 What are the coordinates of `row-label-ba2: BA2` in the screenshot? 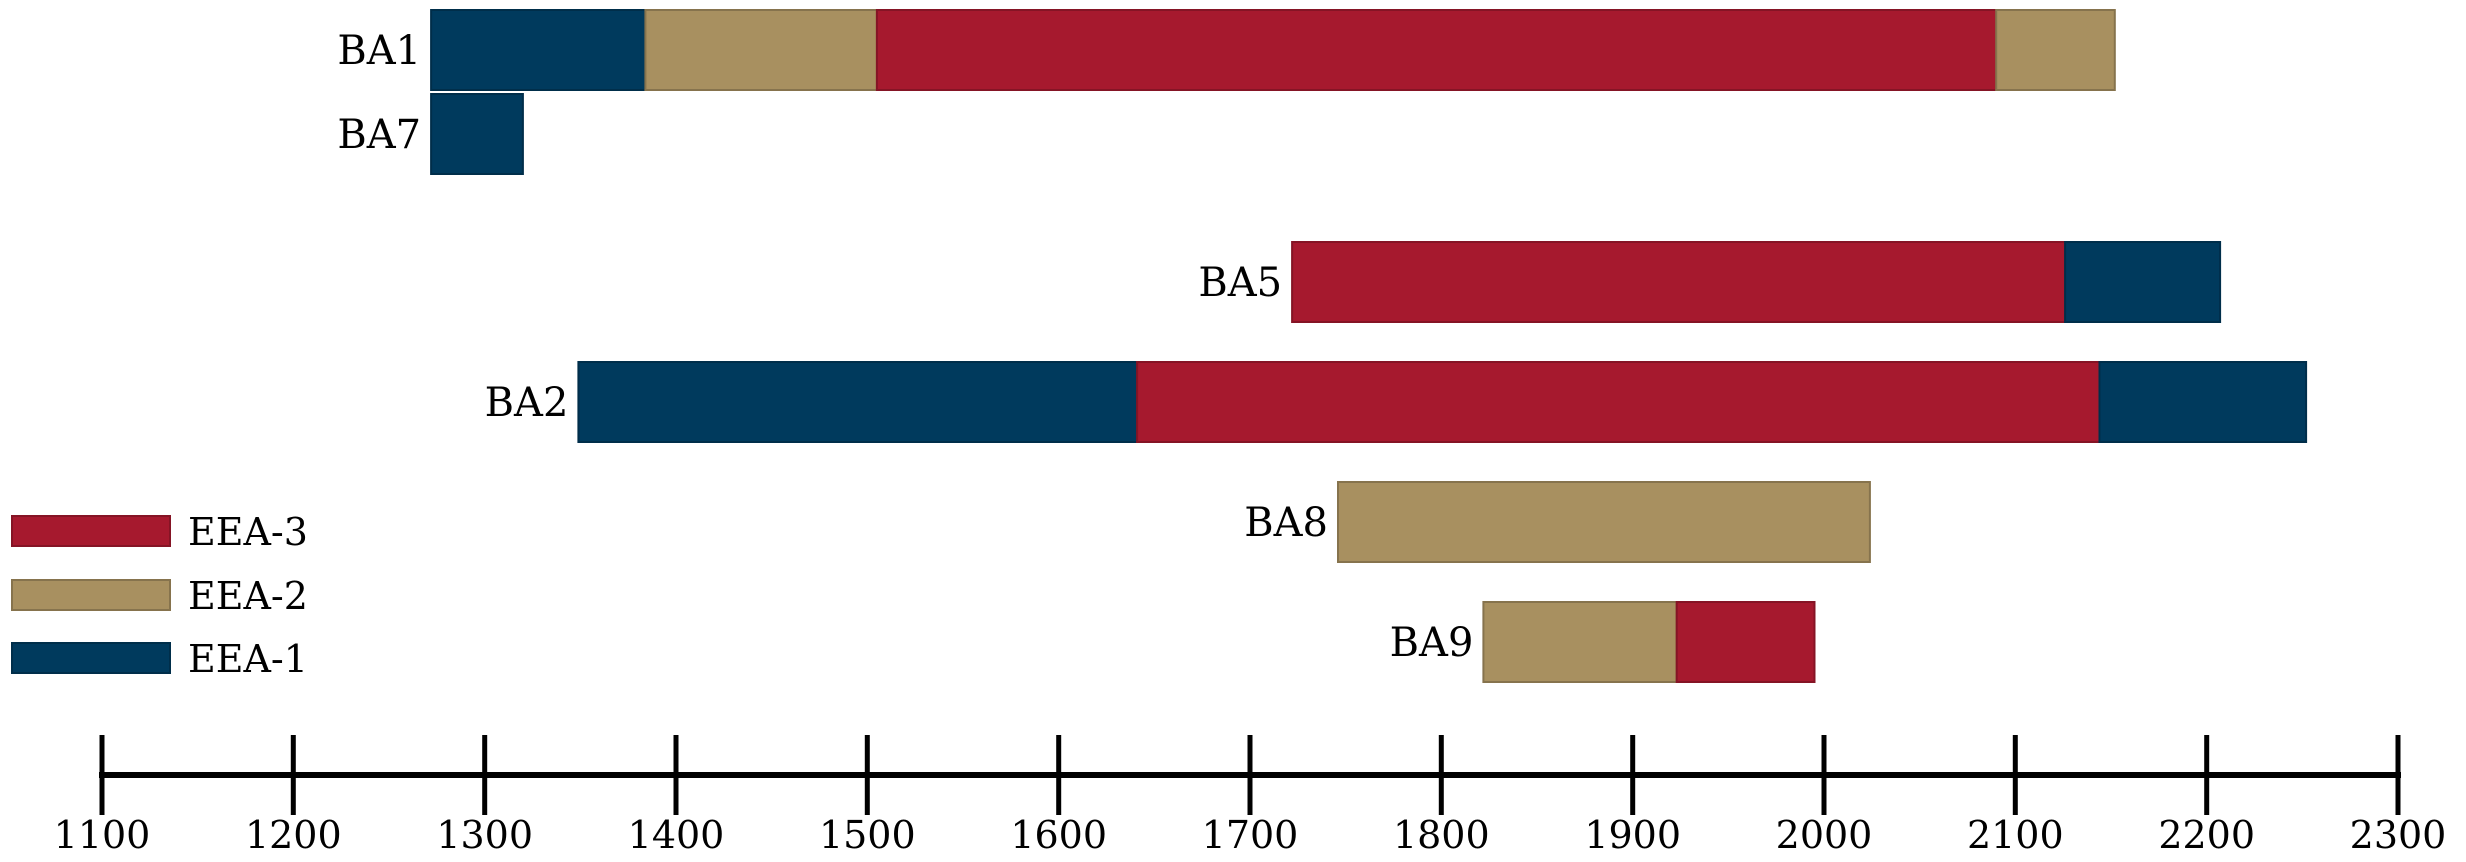 It's located at (527, 403).